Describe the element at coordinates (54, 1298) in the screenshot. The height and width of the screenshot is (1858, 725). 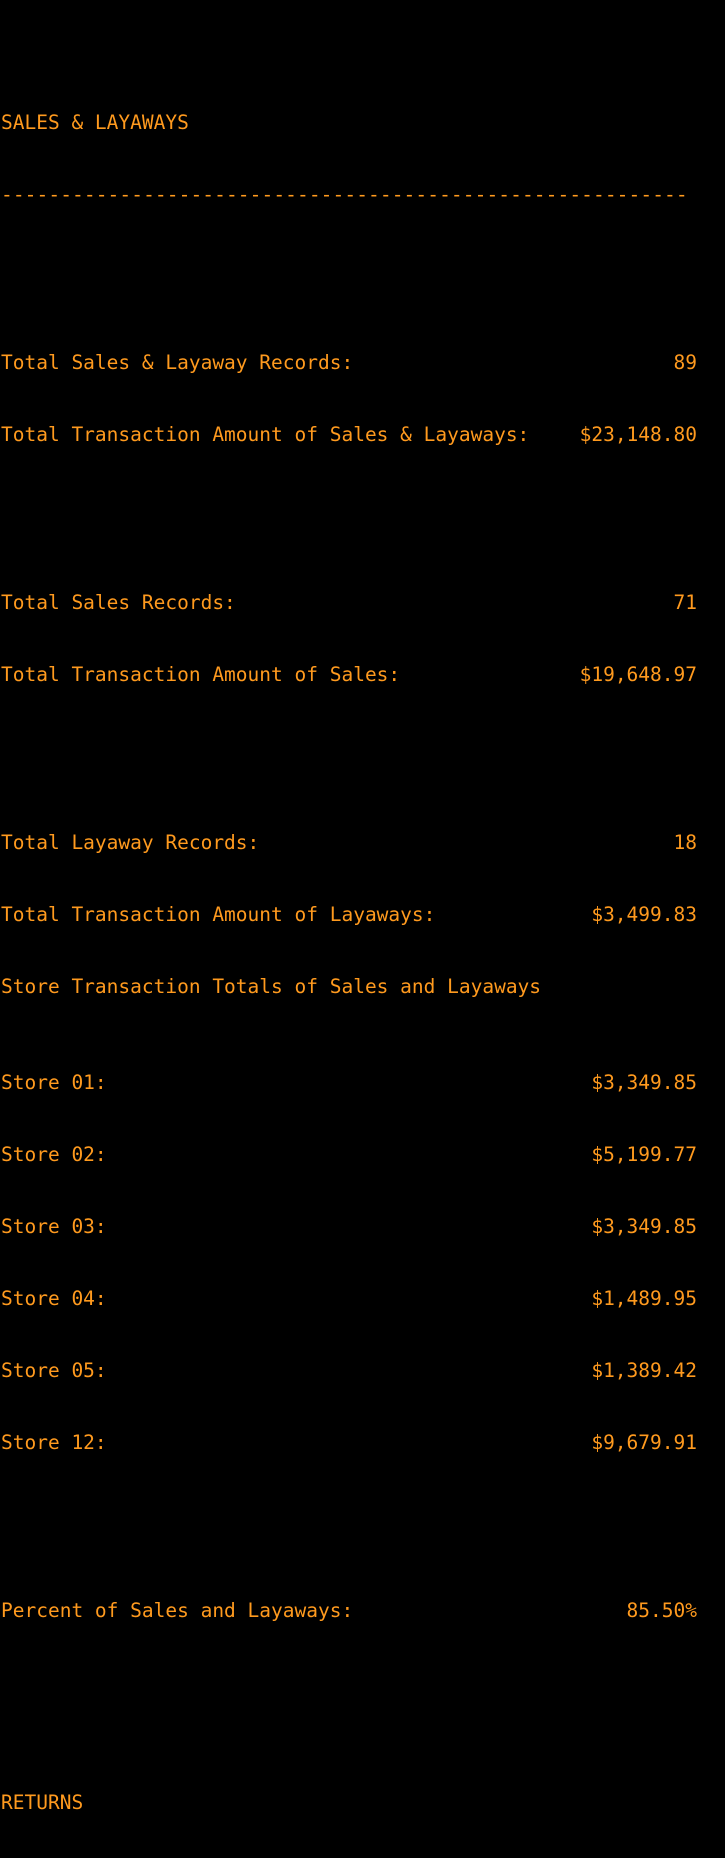
I see `sales-store-label: Store 04:` at that location.